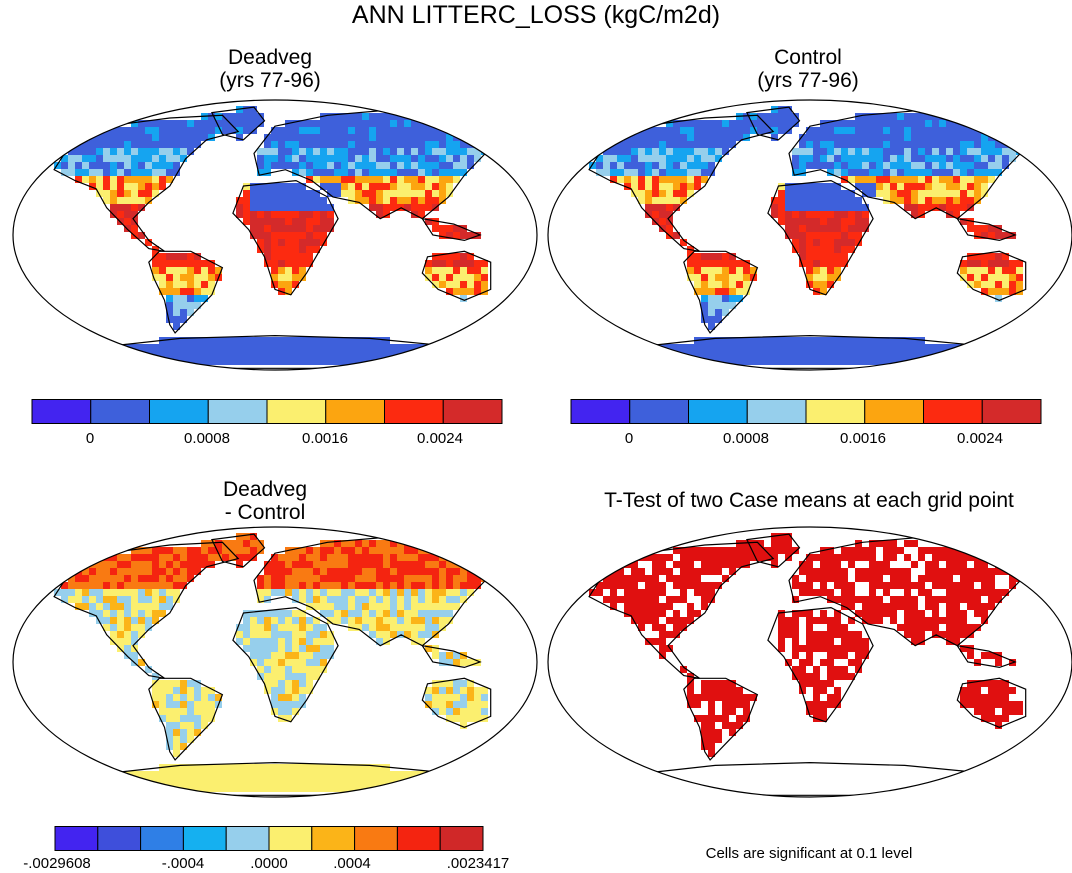 This screenshot has width=1072, height=873. I want to click on control-title-line1: Control, so click(808, 57).